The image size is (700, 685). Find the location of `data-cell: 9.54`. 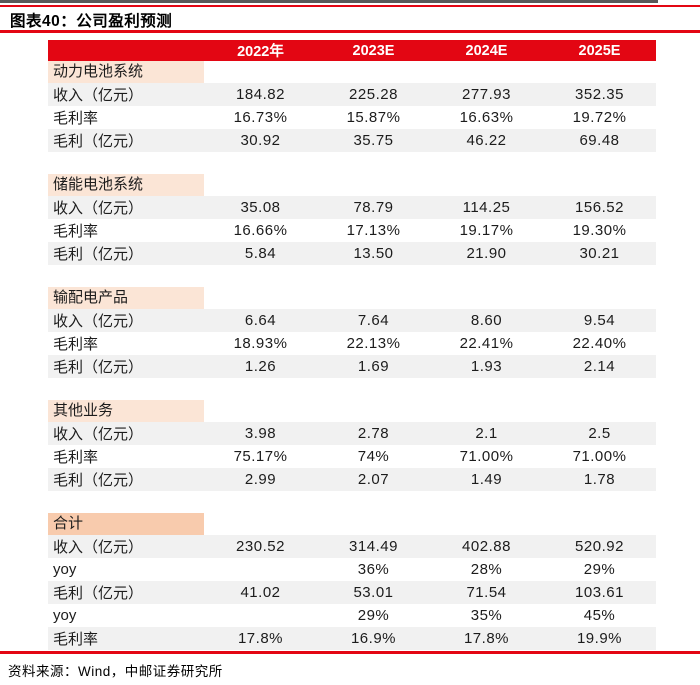

data-cell: 9.54 is located at coordinates (599, 320).